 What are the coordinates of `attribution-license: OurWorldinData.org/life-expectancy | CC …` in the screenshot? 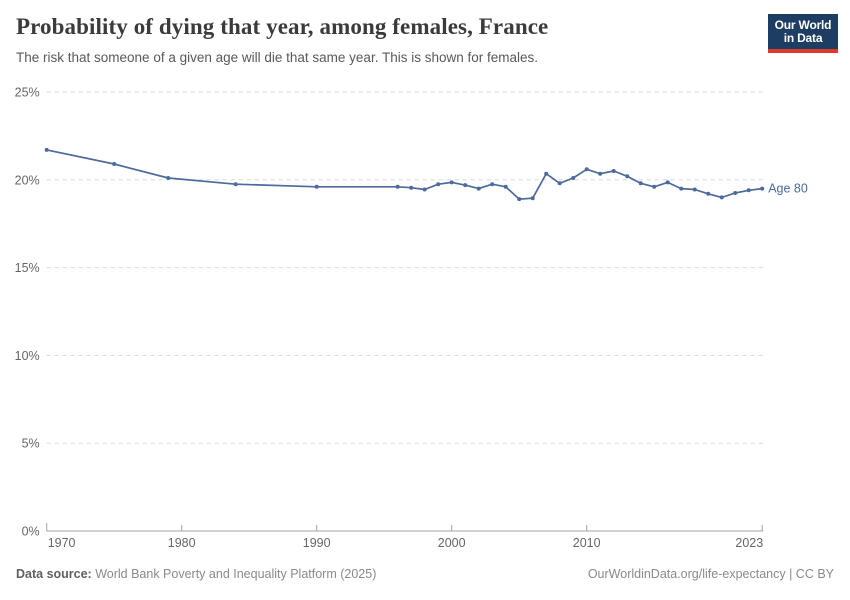 It's located at (710, 574).